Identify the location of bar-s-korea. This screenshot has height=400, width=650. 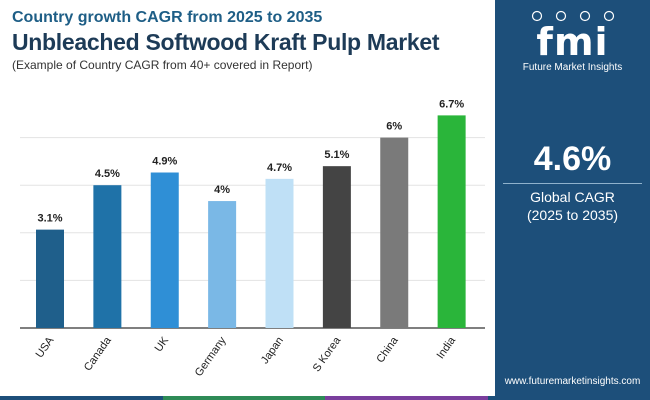
(336, 247).